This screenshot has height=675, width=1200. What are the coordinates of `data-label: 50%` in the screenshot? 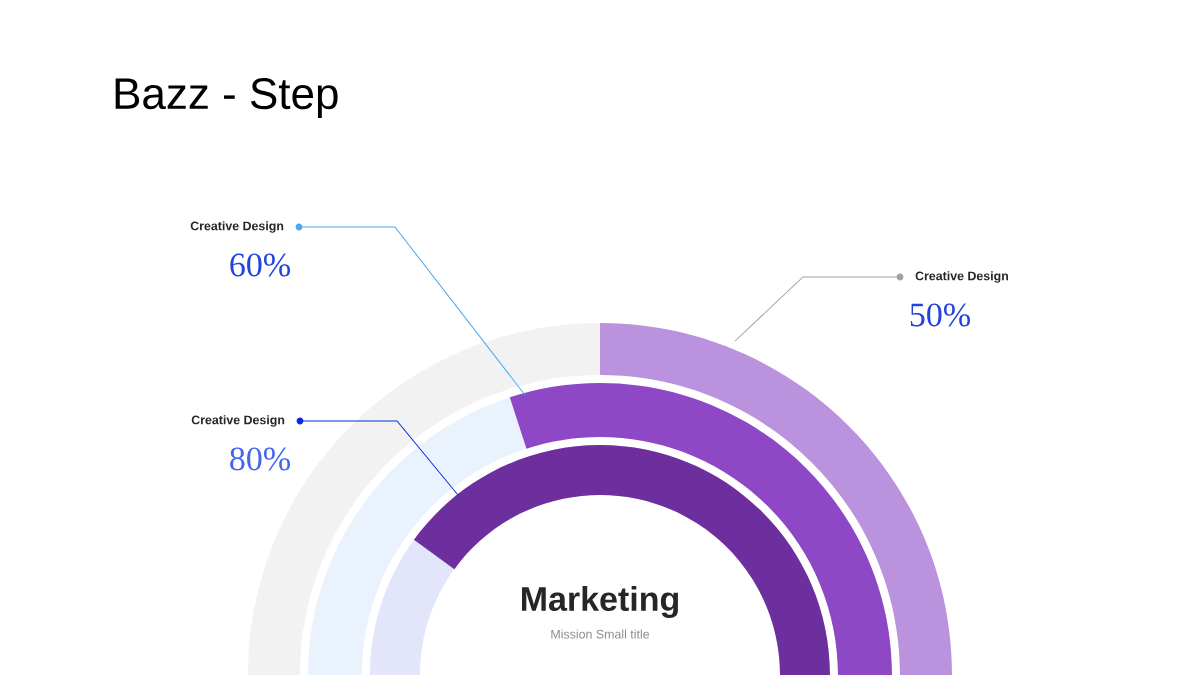 It's located at (940, 315).